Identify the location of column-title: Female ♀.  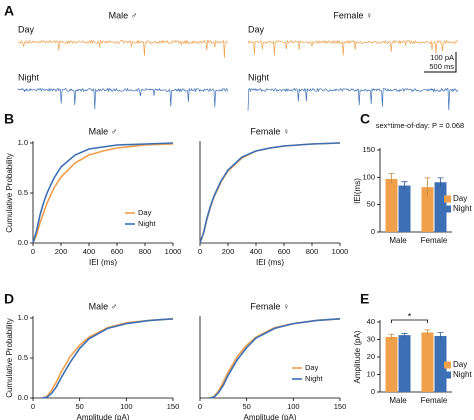
(352, 15).